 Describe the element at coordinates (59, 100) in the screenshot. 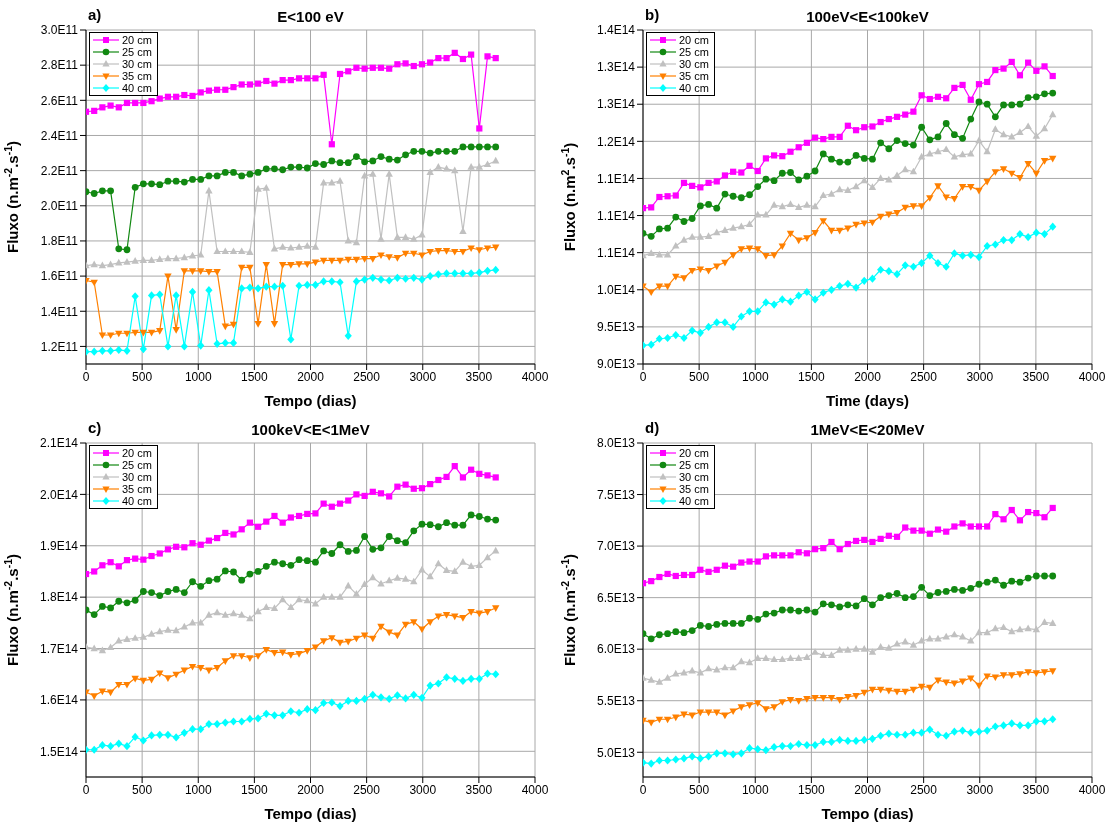

I see `y-tick-label: 2.6E11` at that location.